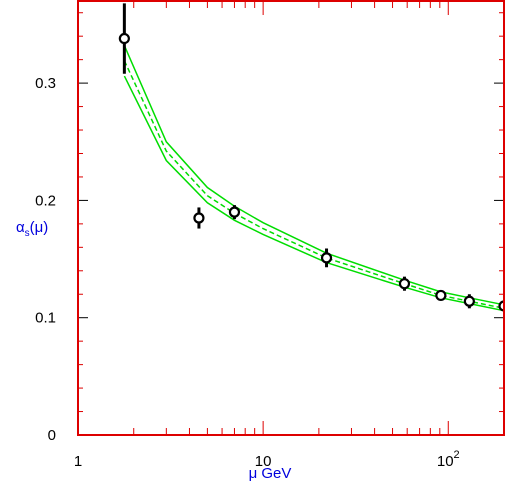  What do you see at coordinates (52, 435) in the screenshot?
I see `y-tick-label: 0` at bounding box center [52, 435].